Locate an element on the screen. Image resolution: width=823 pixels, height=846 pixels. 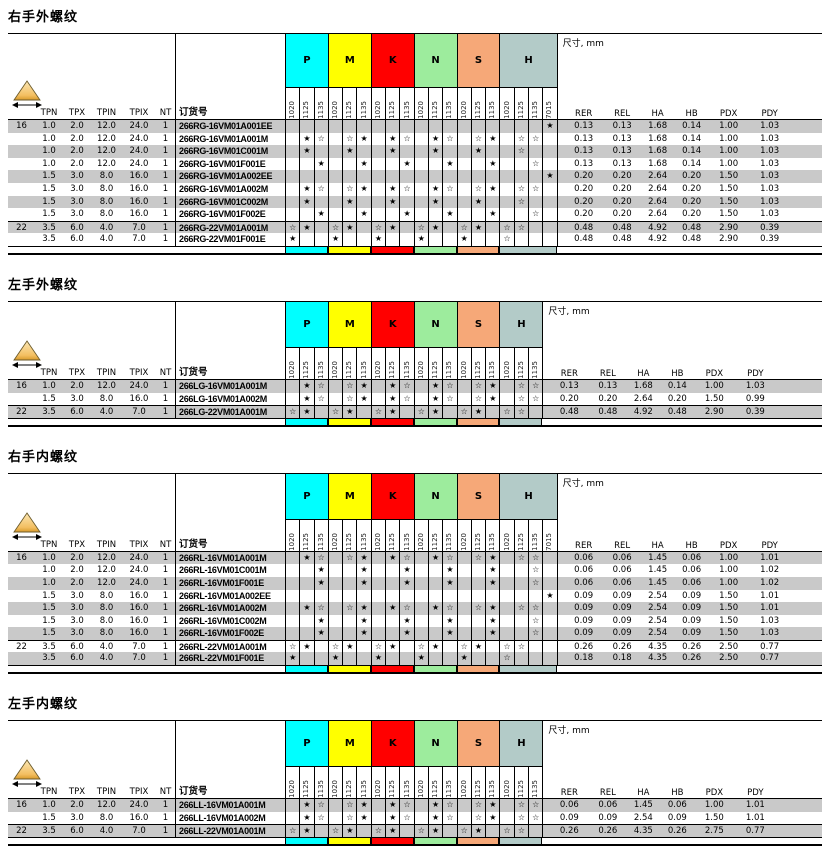
order-number: 266LG-16VM01A001M is located at coordinates (230, 386).